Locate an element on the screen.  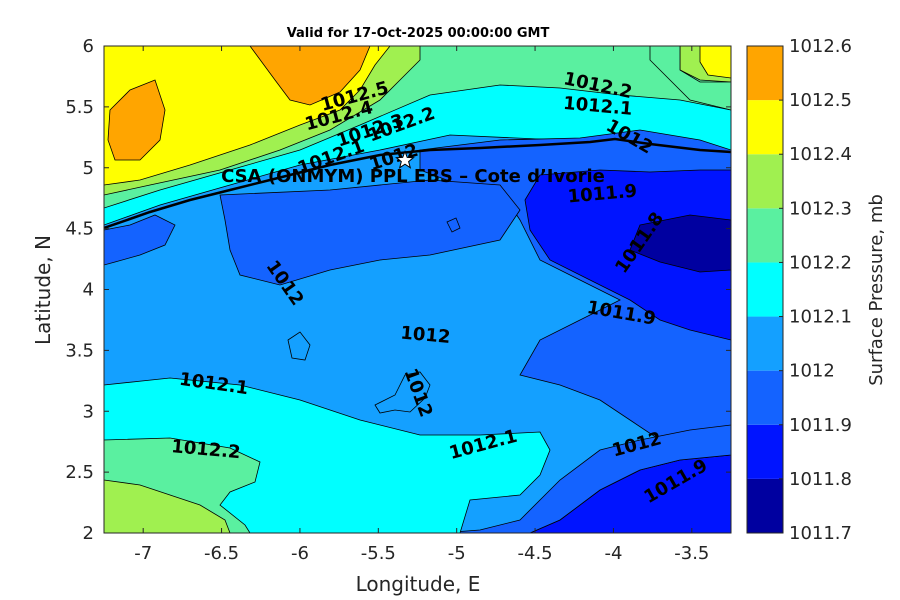
fill-1012-2-ne is located at coordinates (690, 78).